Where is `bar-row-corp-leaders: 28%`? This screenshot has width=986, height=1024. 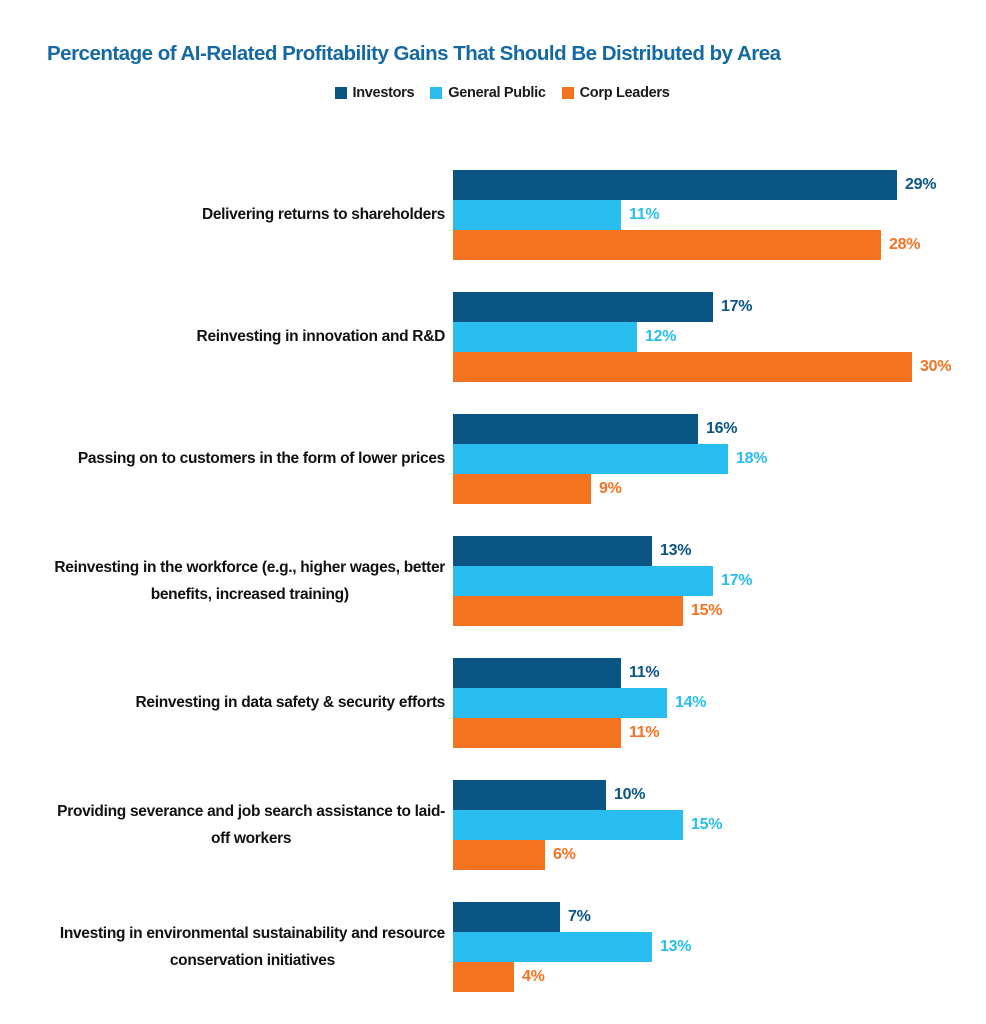
bar-row-corp-leaders: 28% is located at coordinates (719, 245).